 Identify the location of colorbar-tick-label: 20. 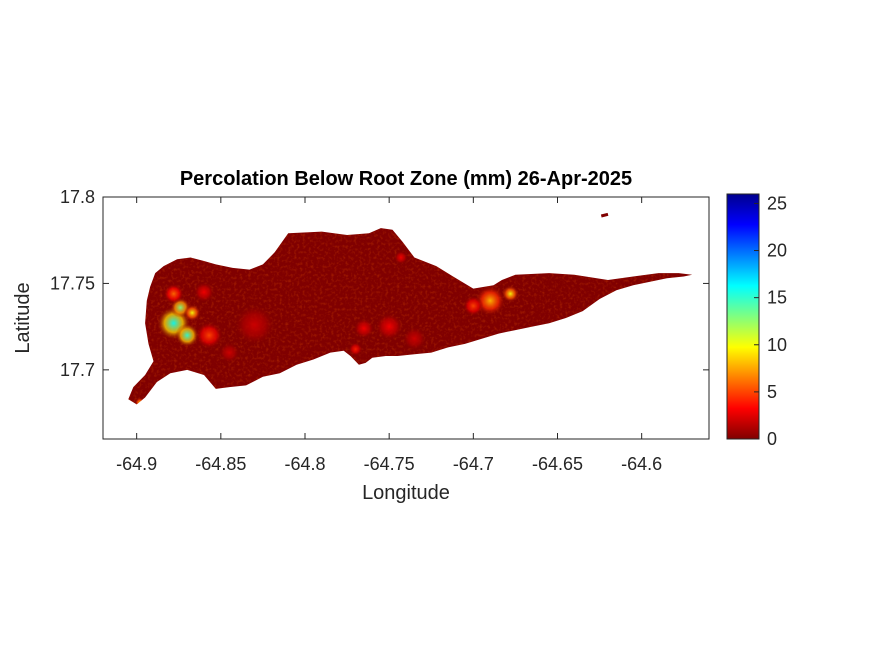
(777, 251).